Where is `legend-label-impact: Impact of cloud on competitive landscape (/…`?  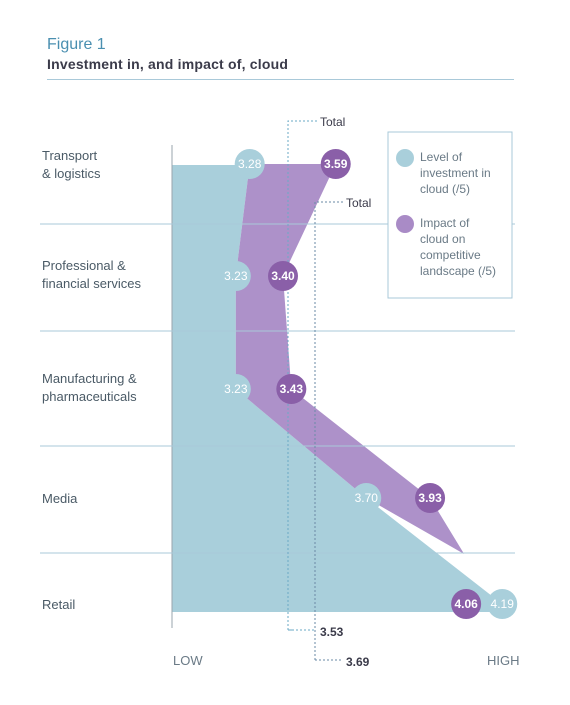
legend-label-impact: Impact of cloud on competitive landscape (/… is located at coordinates (458, 247).